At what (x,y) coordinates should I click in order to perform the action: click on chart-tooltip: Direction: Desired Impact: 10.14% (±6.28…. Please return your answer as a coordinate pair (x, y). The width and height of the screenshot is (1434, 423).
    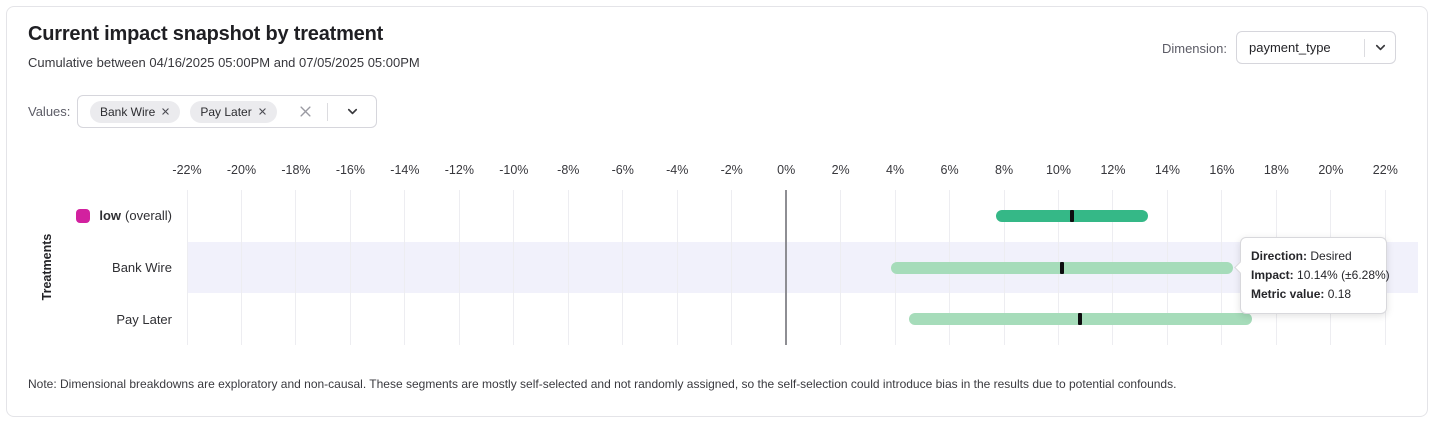
    Looking at the image, I should click on (1312, 275).